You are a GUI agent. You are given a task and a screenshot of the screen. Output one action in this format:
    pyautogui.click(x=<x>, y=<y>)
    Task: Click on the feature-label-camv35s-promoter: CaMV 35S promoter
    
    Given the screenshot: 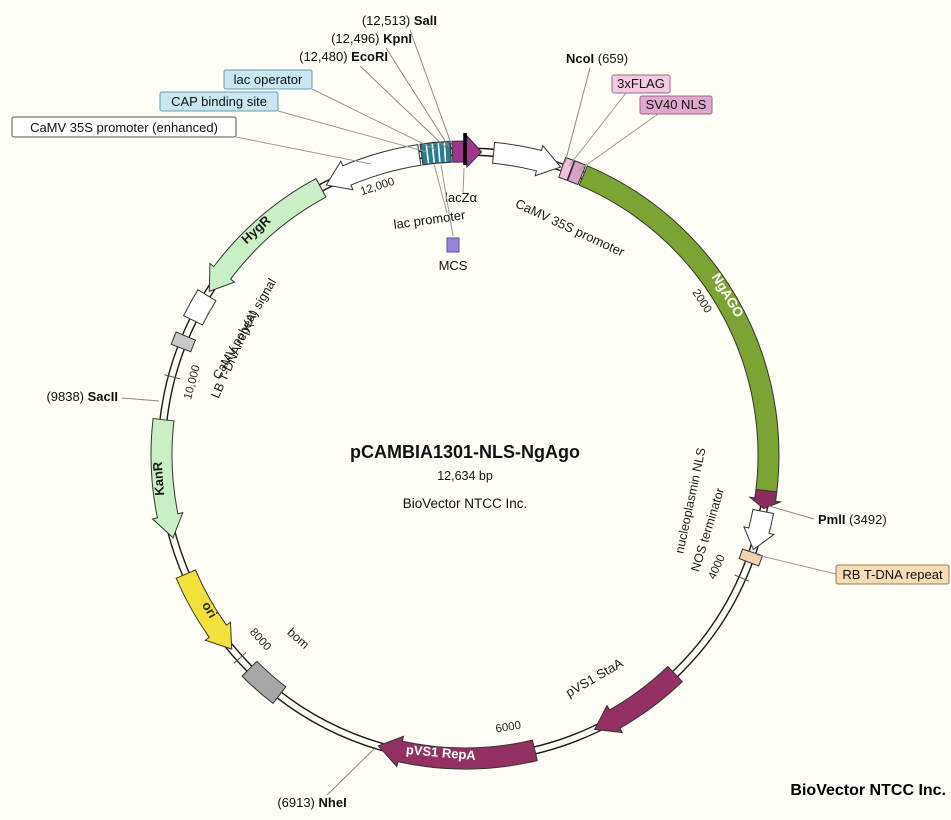 What is the action you would take?
    pyautogui.click(x=570, y=228)
    